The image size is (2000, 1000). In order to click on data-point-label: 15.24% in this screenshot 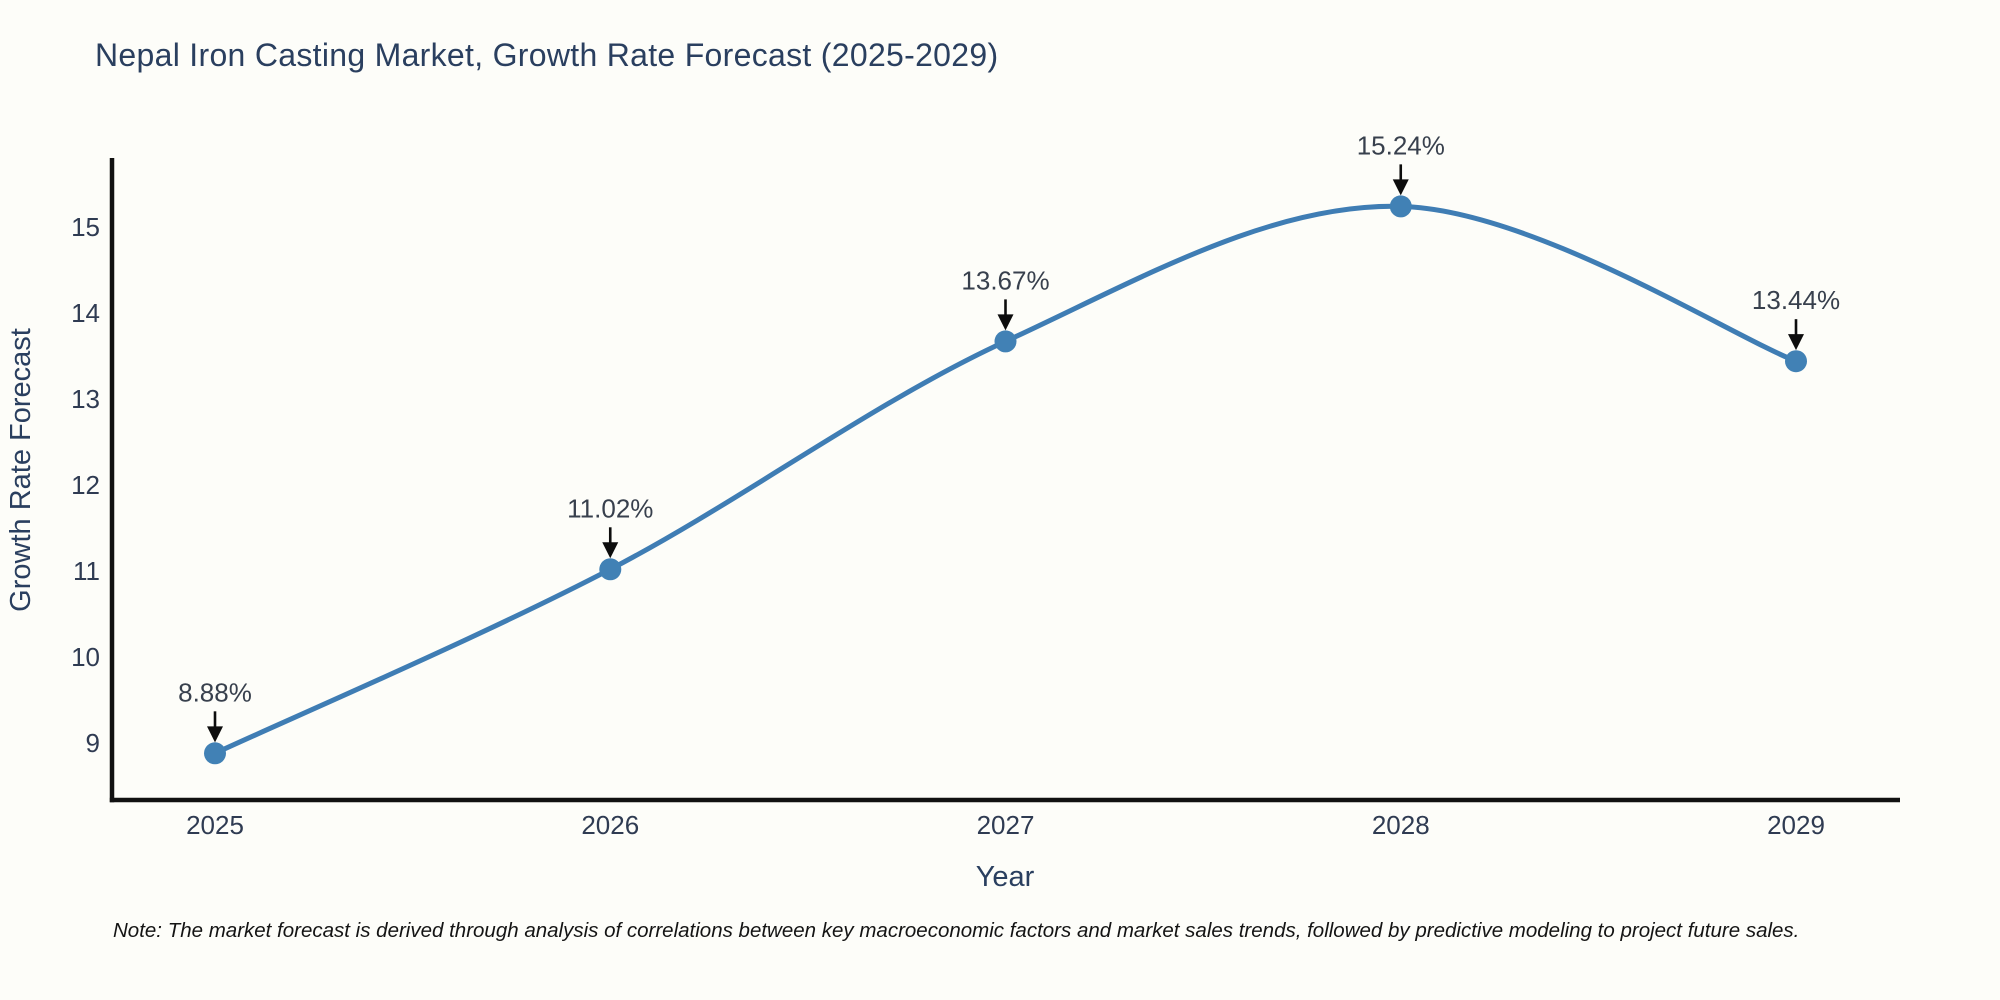, I will do `click(1401, 145)`.